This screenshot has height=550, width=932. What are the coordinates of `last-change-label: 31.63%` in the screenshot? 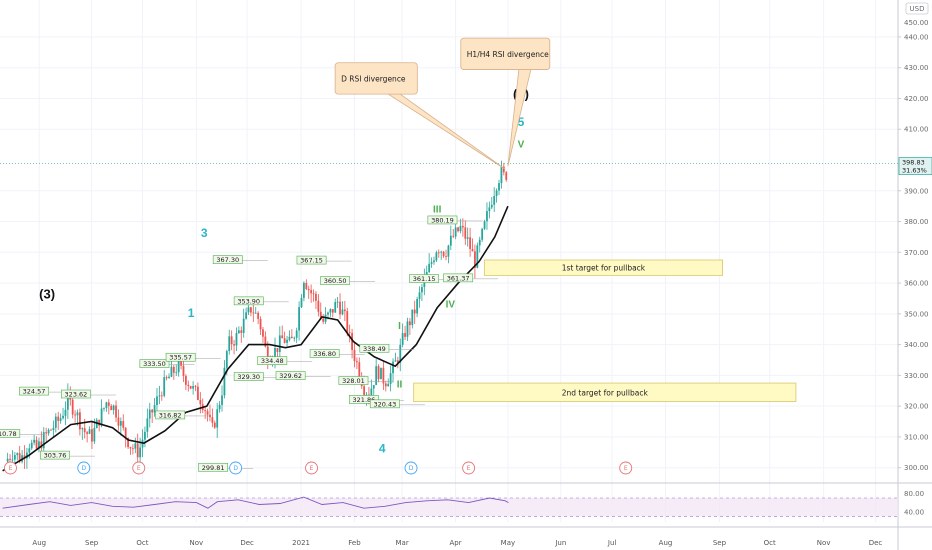 It's located at (914, 171).